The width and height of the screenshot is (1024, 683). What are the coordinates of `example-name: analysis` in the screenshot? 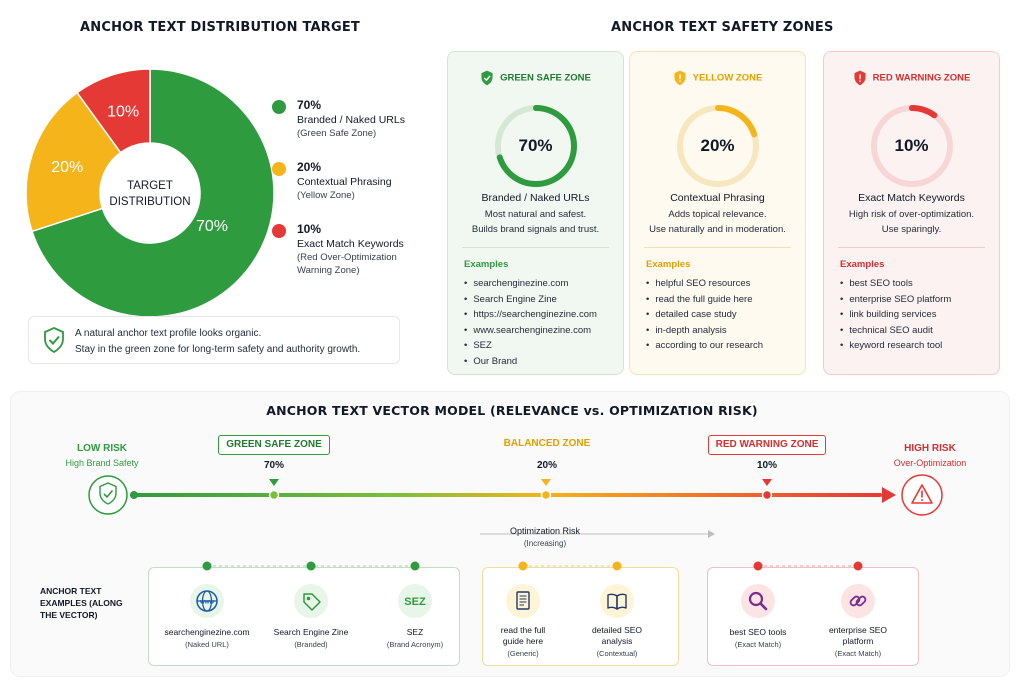 It's located at (617, 641).